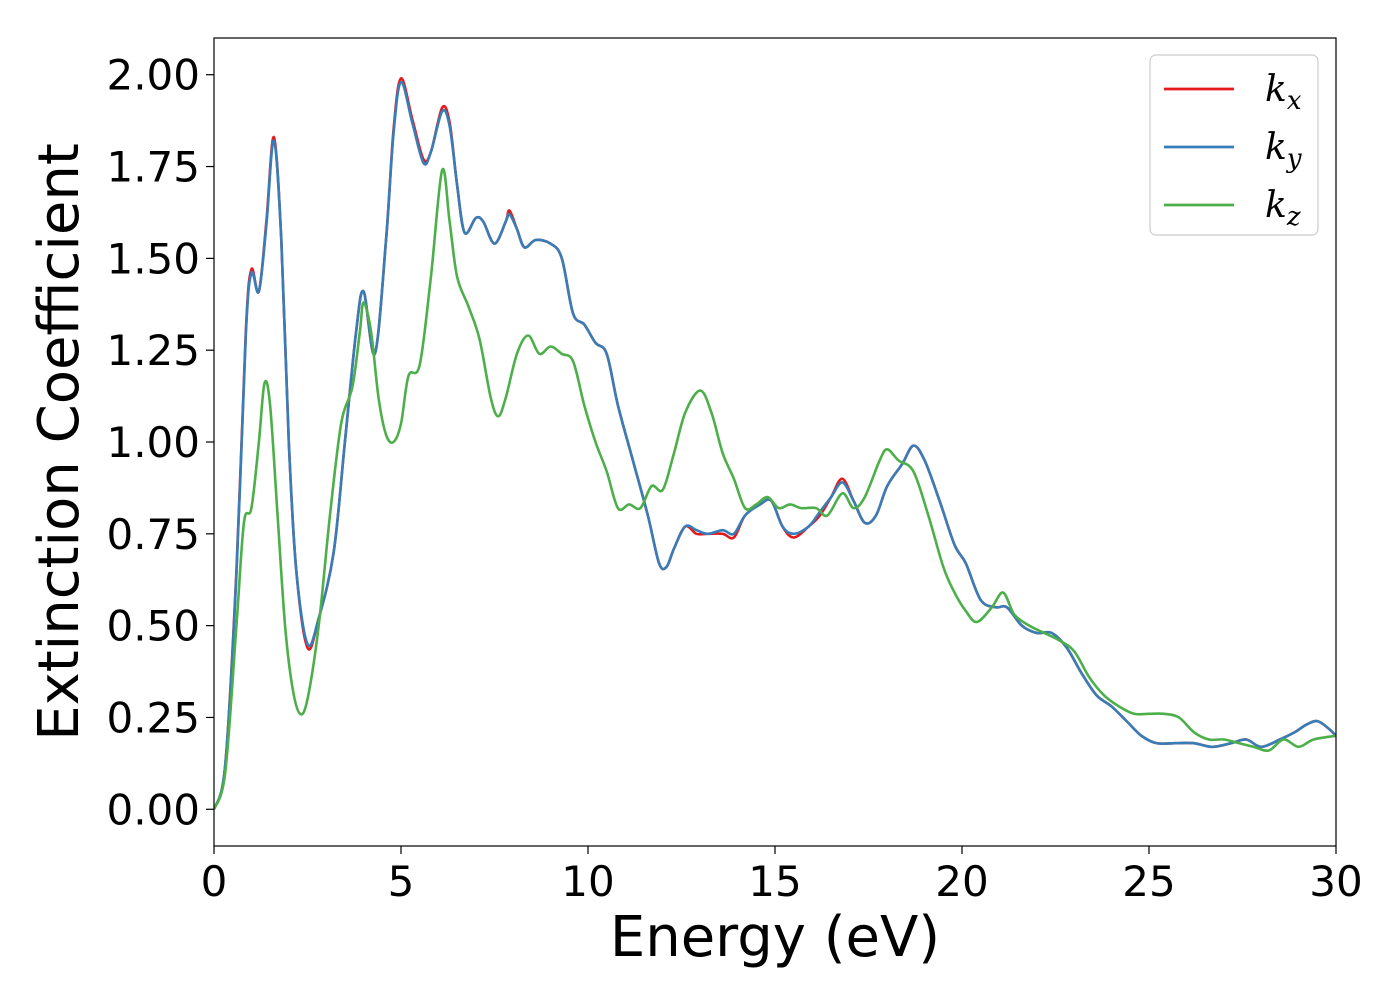  Describe the element at coordinates (214, 881) in the screenshot. I see `x-tick-label: 0` at that location.